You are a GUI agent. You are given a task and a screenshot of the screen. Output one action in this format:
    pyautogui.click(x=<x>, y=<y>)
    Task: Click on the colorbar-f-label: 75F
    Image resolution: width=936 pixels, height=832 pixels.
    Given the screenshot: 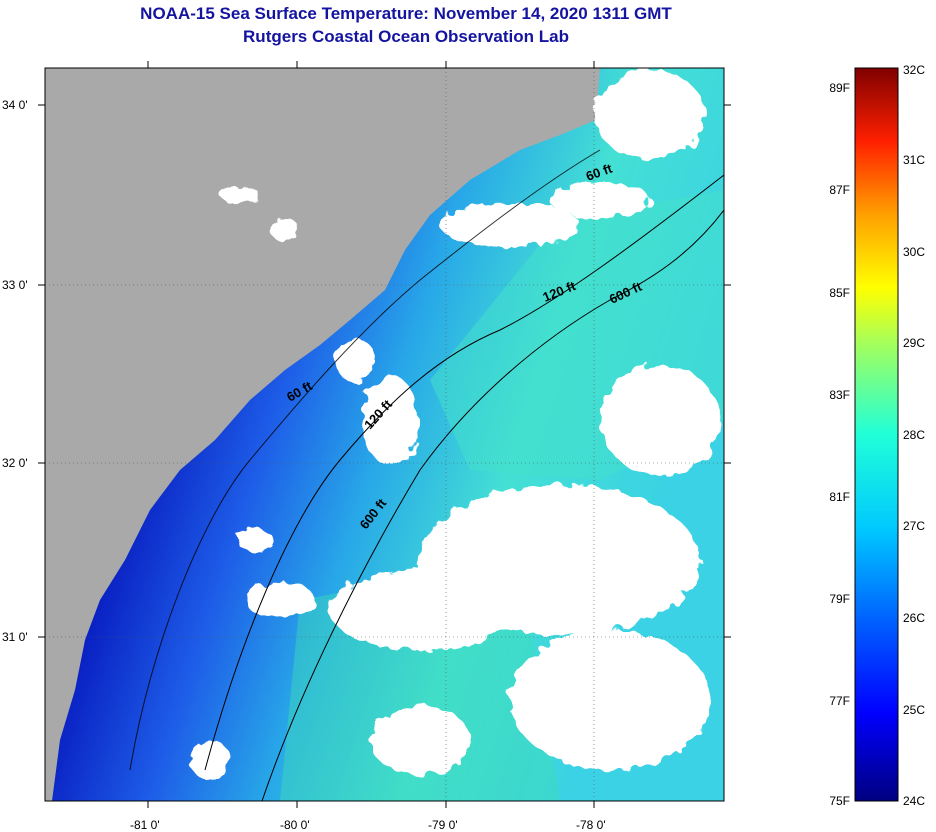 What is the action you would take?
    pyautogui.click(x=839, y=801)
    